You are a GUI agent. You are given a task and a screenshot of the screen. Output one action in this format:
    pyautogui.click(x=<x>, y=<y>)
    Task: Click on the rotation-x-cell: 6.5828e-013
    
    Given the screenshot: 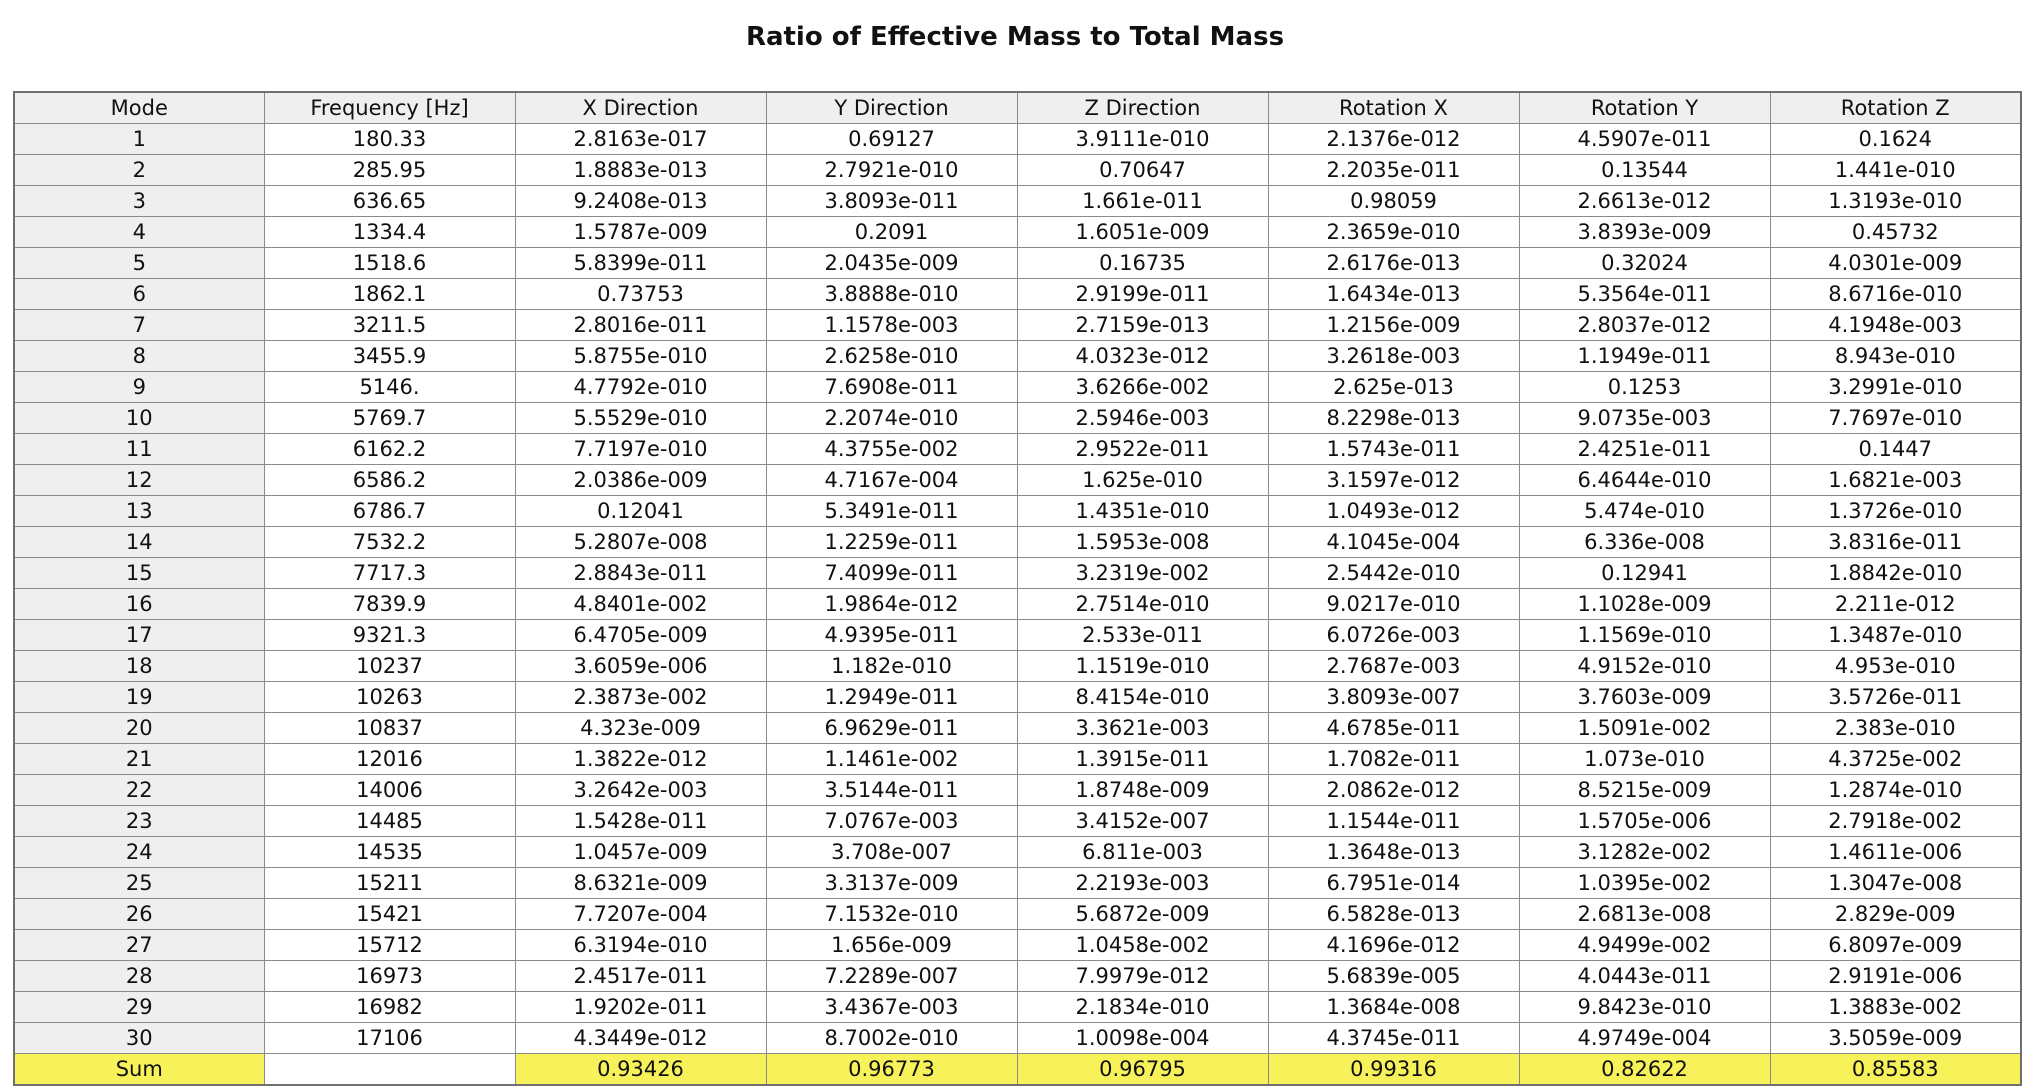 What is the action you would take?
    pyautogui.click(x=1393, y=914)
    